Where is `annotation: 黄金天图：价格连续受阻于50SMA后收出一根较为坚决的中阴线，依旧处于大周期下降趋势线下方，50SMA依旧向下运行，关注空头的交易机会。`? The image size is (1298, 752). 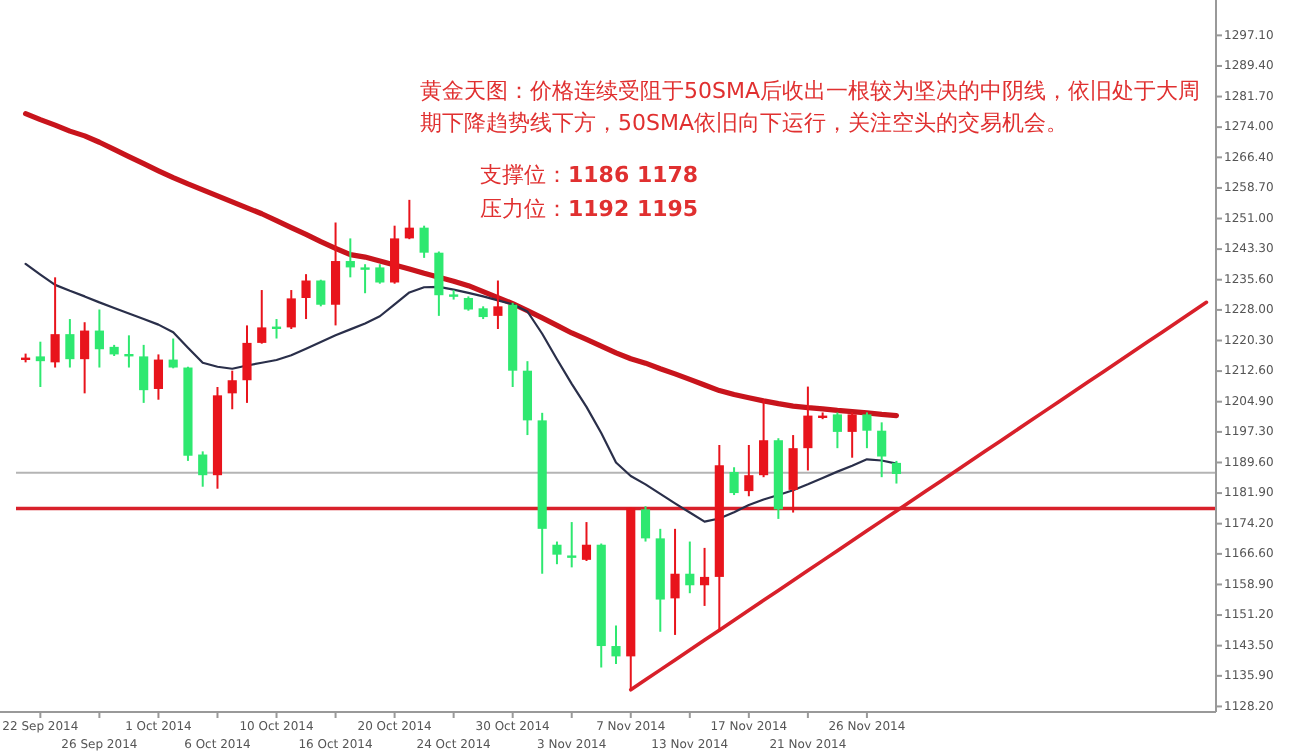
annotation: 黄金天图：价格连续受阻于50SMA后收出一根较为坚决的中阴线，依旧处于大周期下降趋势线下方，50SMA依旧向下运行，关注空头的交易机会。 is located at coordinates (810, 107).